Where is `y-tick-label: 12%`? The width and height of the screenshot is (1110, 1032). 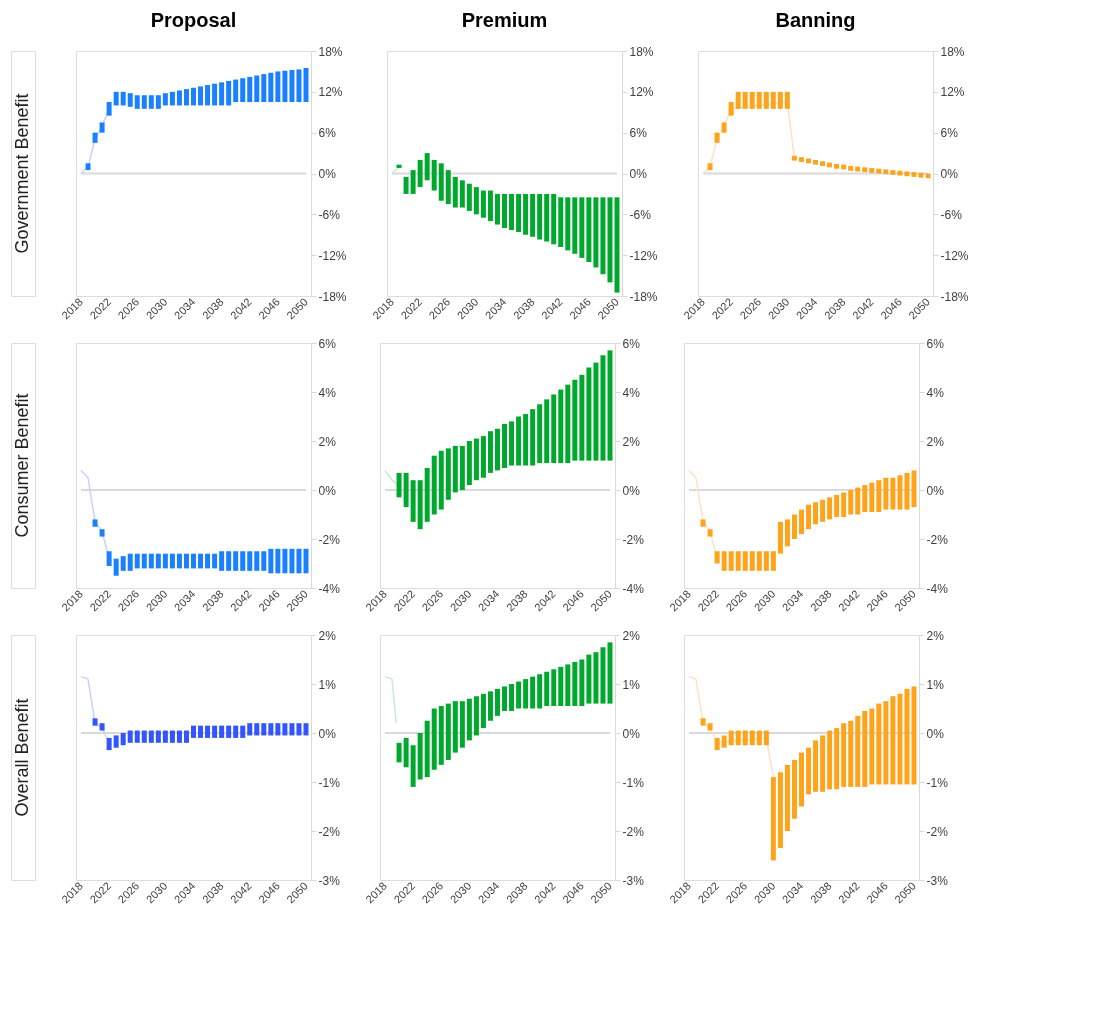
y-tick-label: 12% is located at coordinates (641, 92).